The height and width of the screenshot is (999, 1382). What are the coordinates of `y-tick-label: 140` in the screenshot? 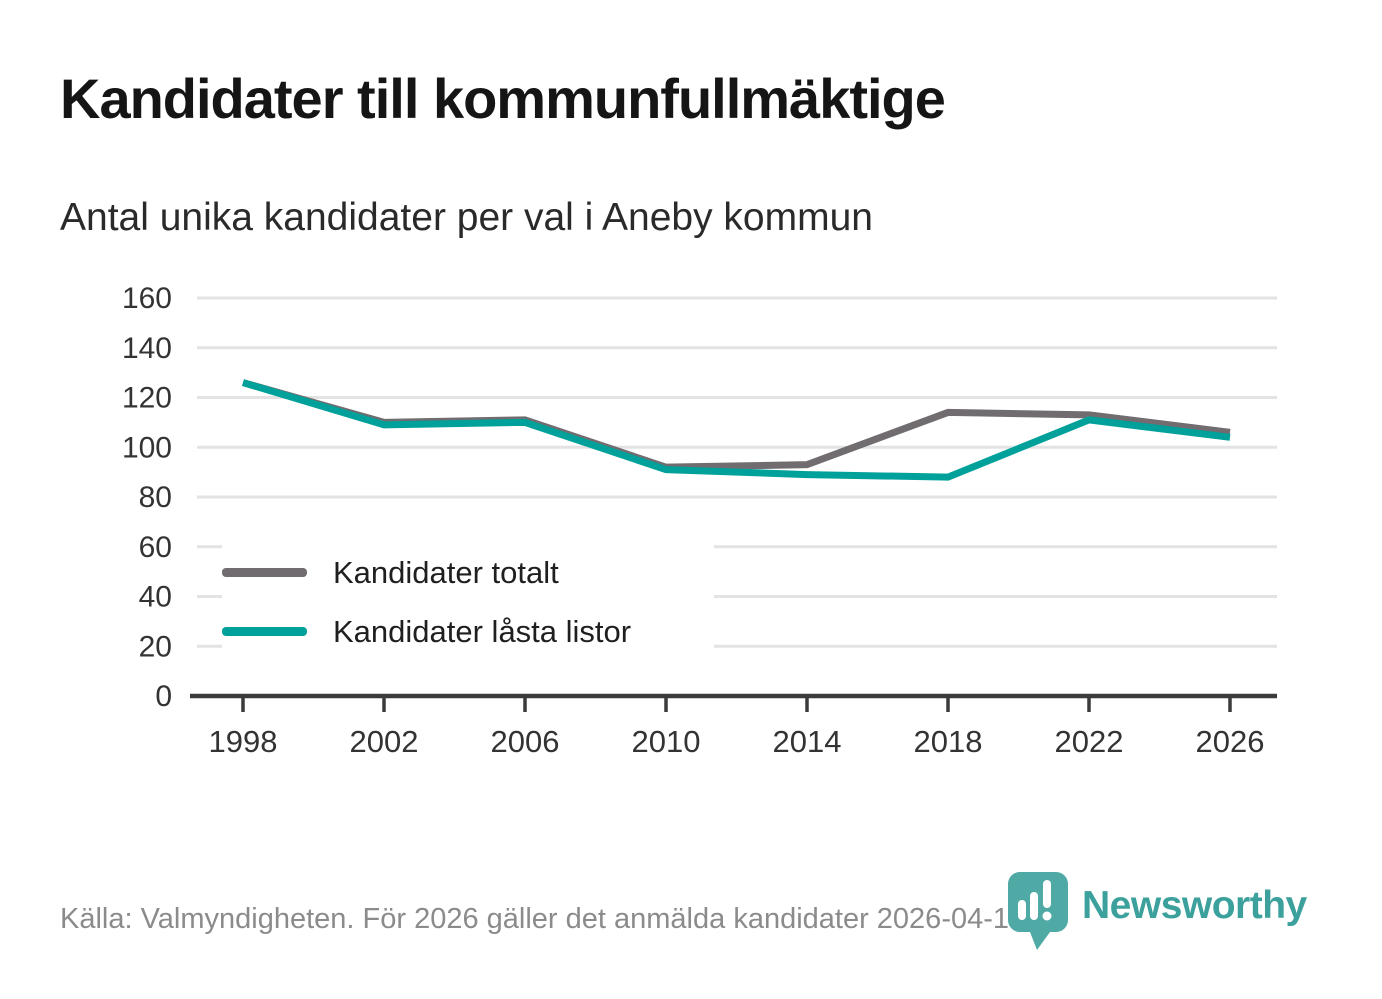 It's located at (147, 348).